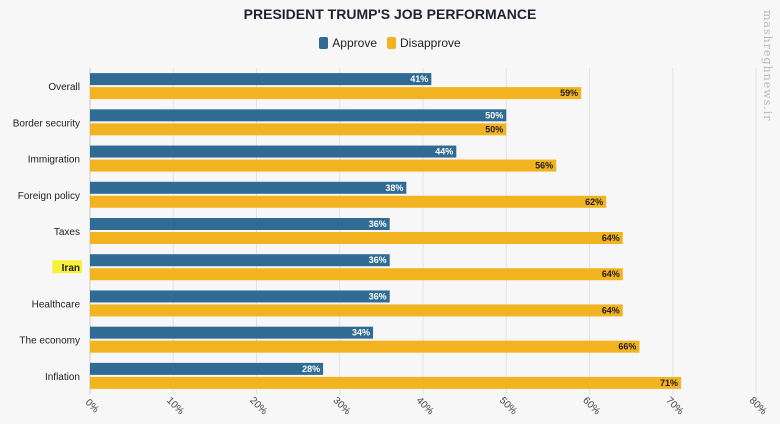 This screenshot has width=780, height=424. Describe the element at coordinates (444, 152) in the screenshot. I see `approve-value-label: 44%` at that location.